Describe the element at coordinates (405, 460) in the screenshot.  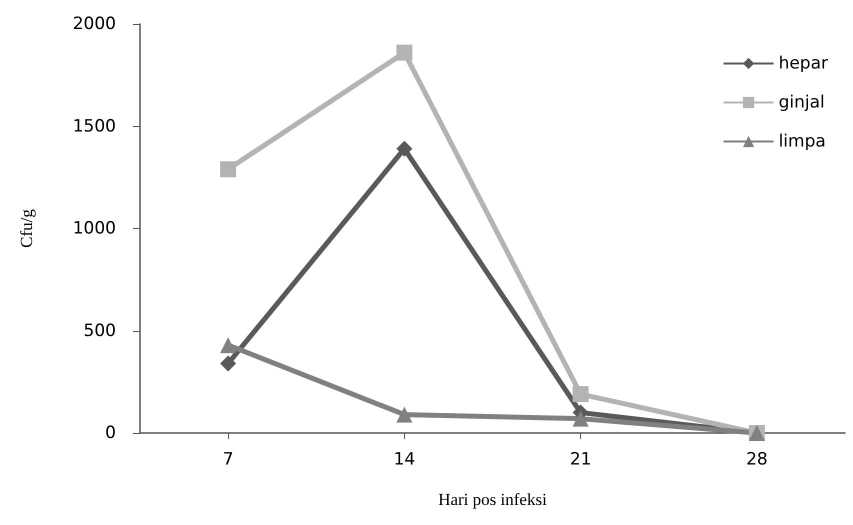
I see `x-tick-label: 14` at that location.